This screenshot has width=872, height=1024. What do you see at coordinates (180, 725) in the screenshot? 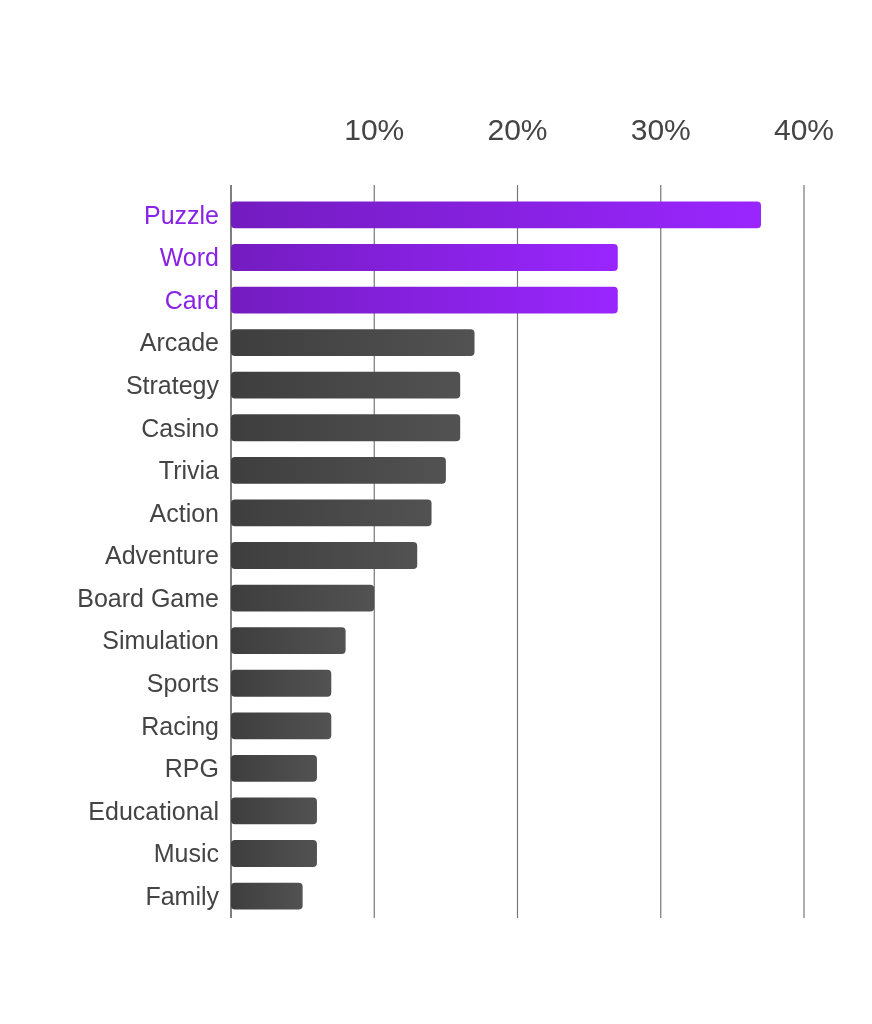
I see `y-tick-label: Racing` at bounding box center [180, 725].